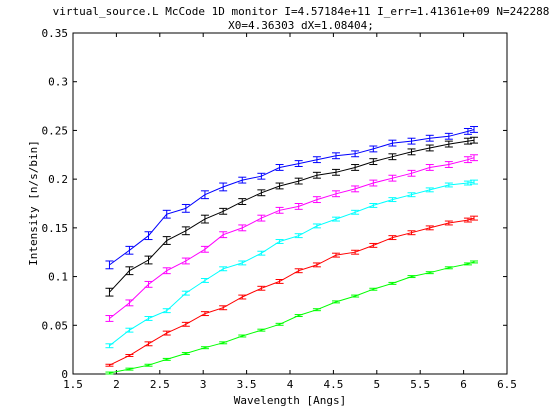 The image size is (560, 420). I want to click on chart-subtitle: X0=4.36303 dX=1.08404;, so click(301, 25).